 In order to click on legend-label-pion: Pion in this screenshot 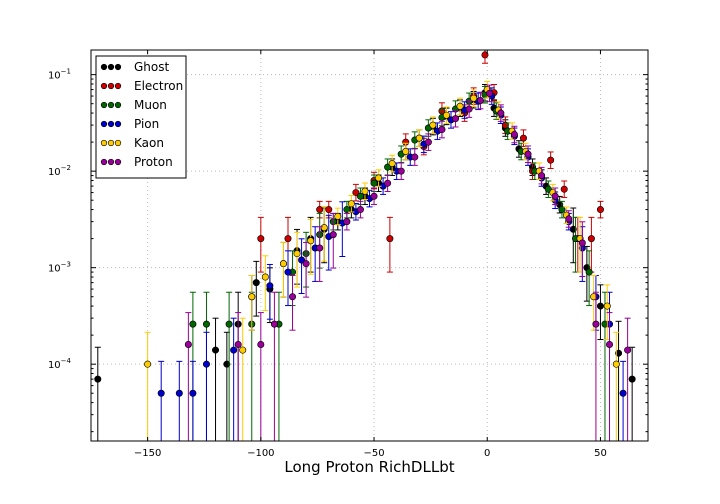, I will do `click(146, 124)`.